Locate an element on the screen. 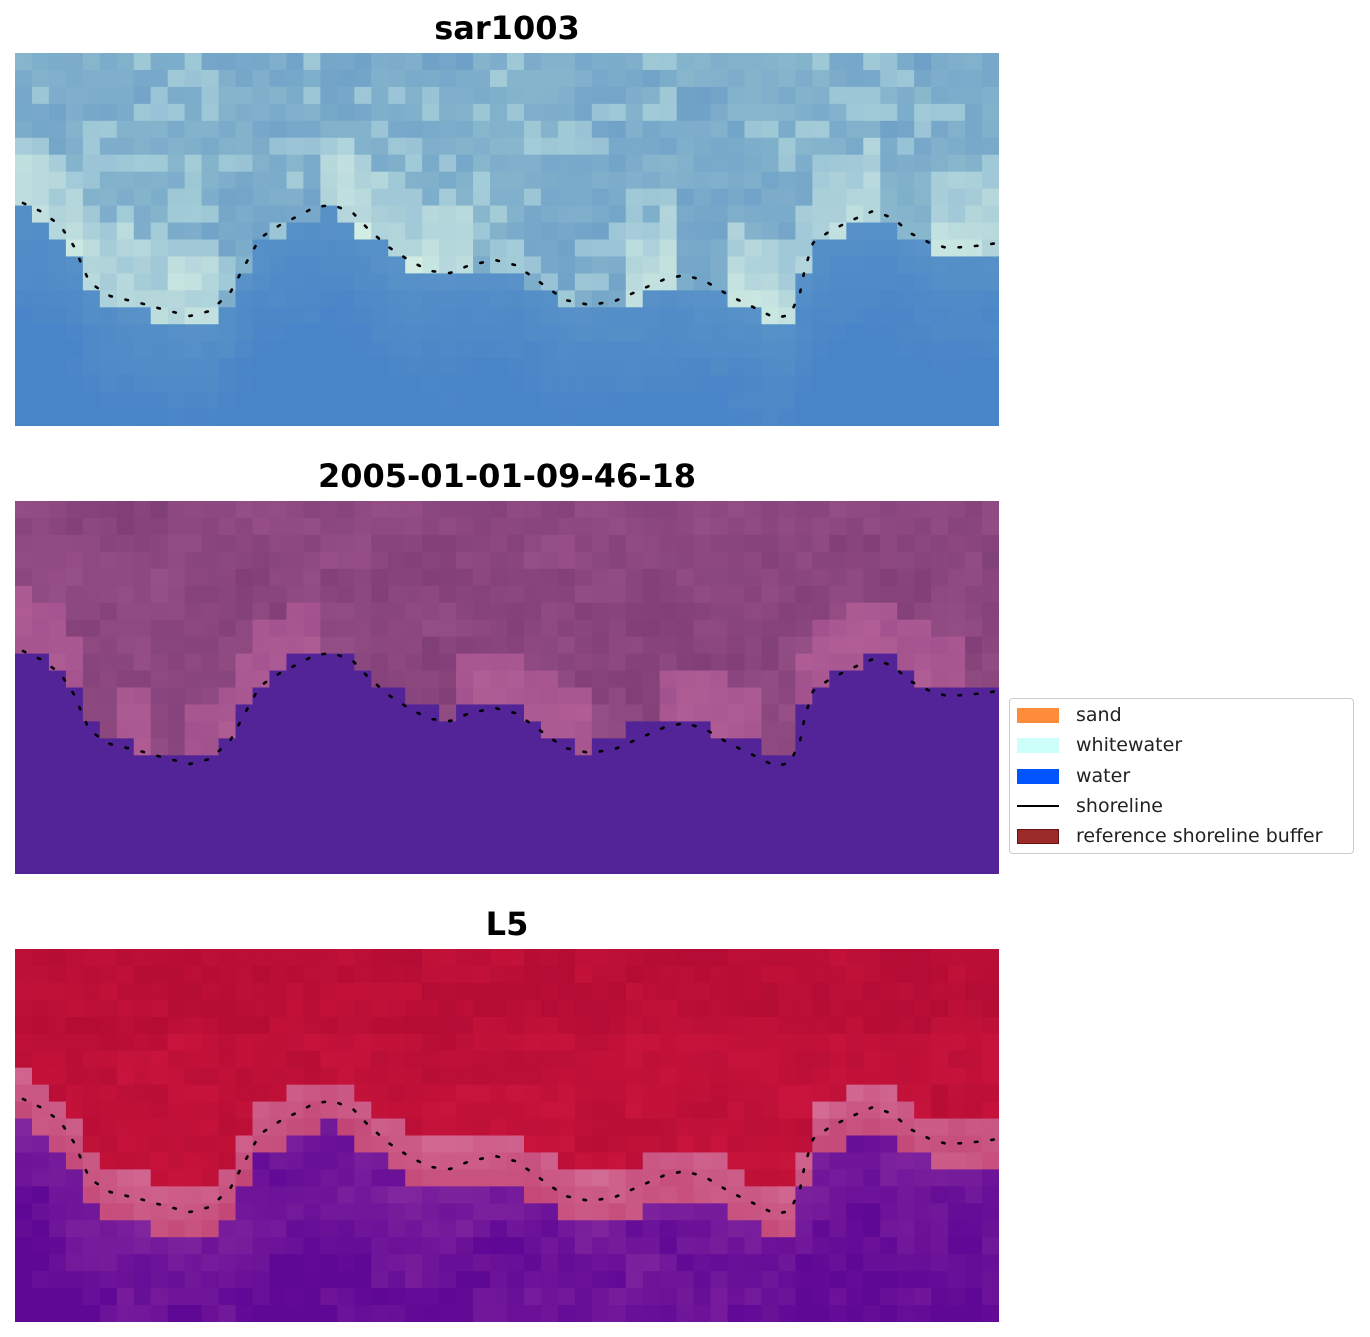  legend-label-sand: sand is located at coordinates (1099, 715).